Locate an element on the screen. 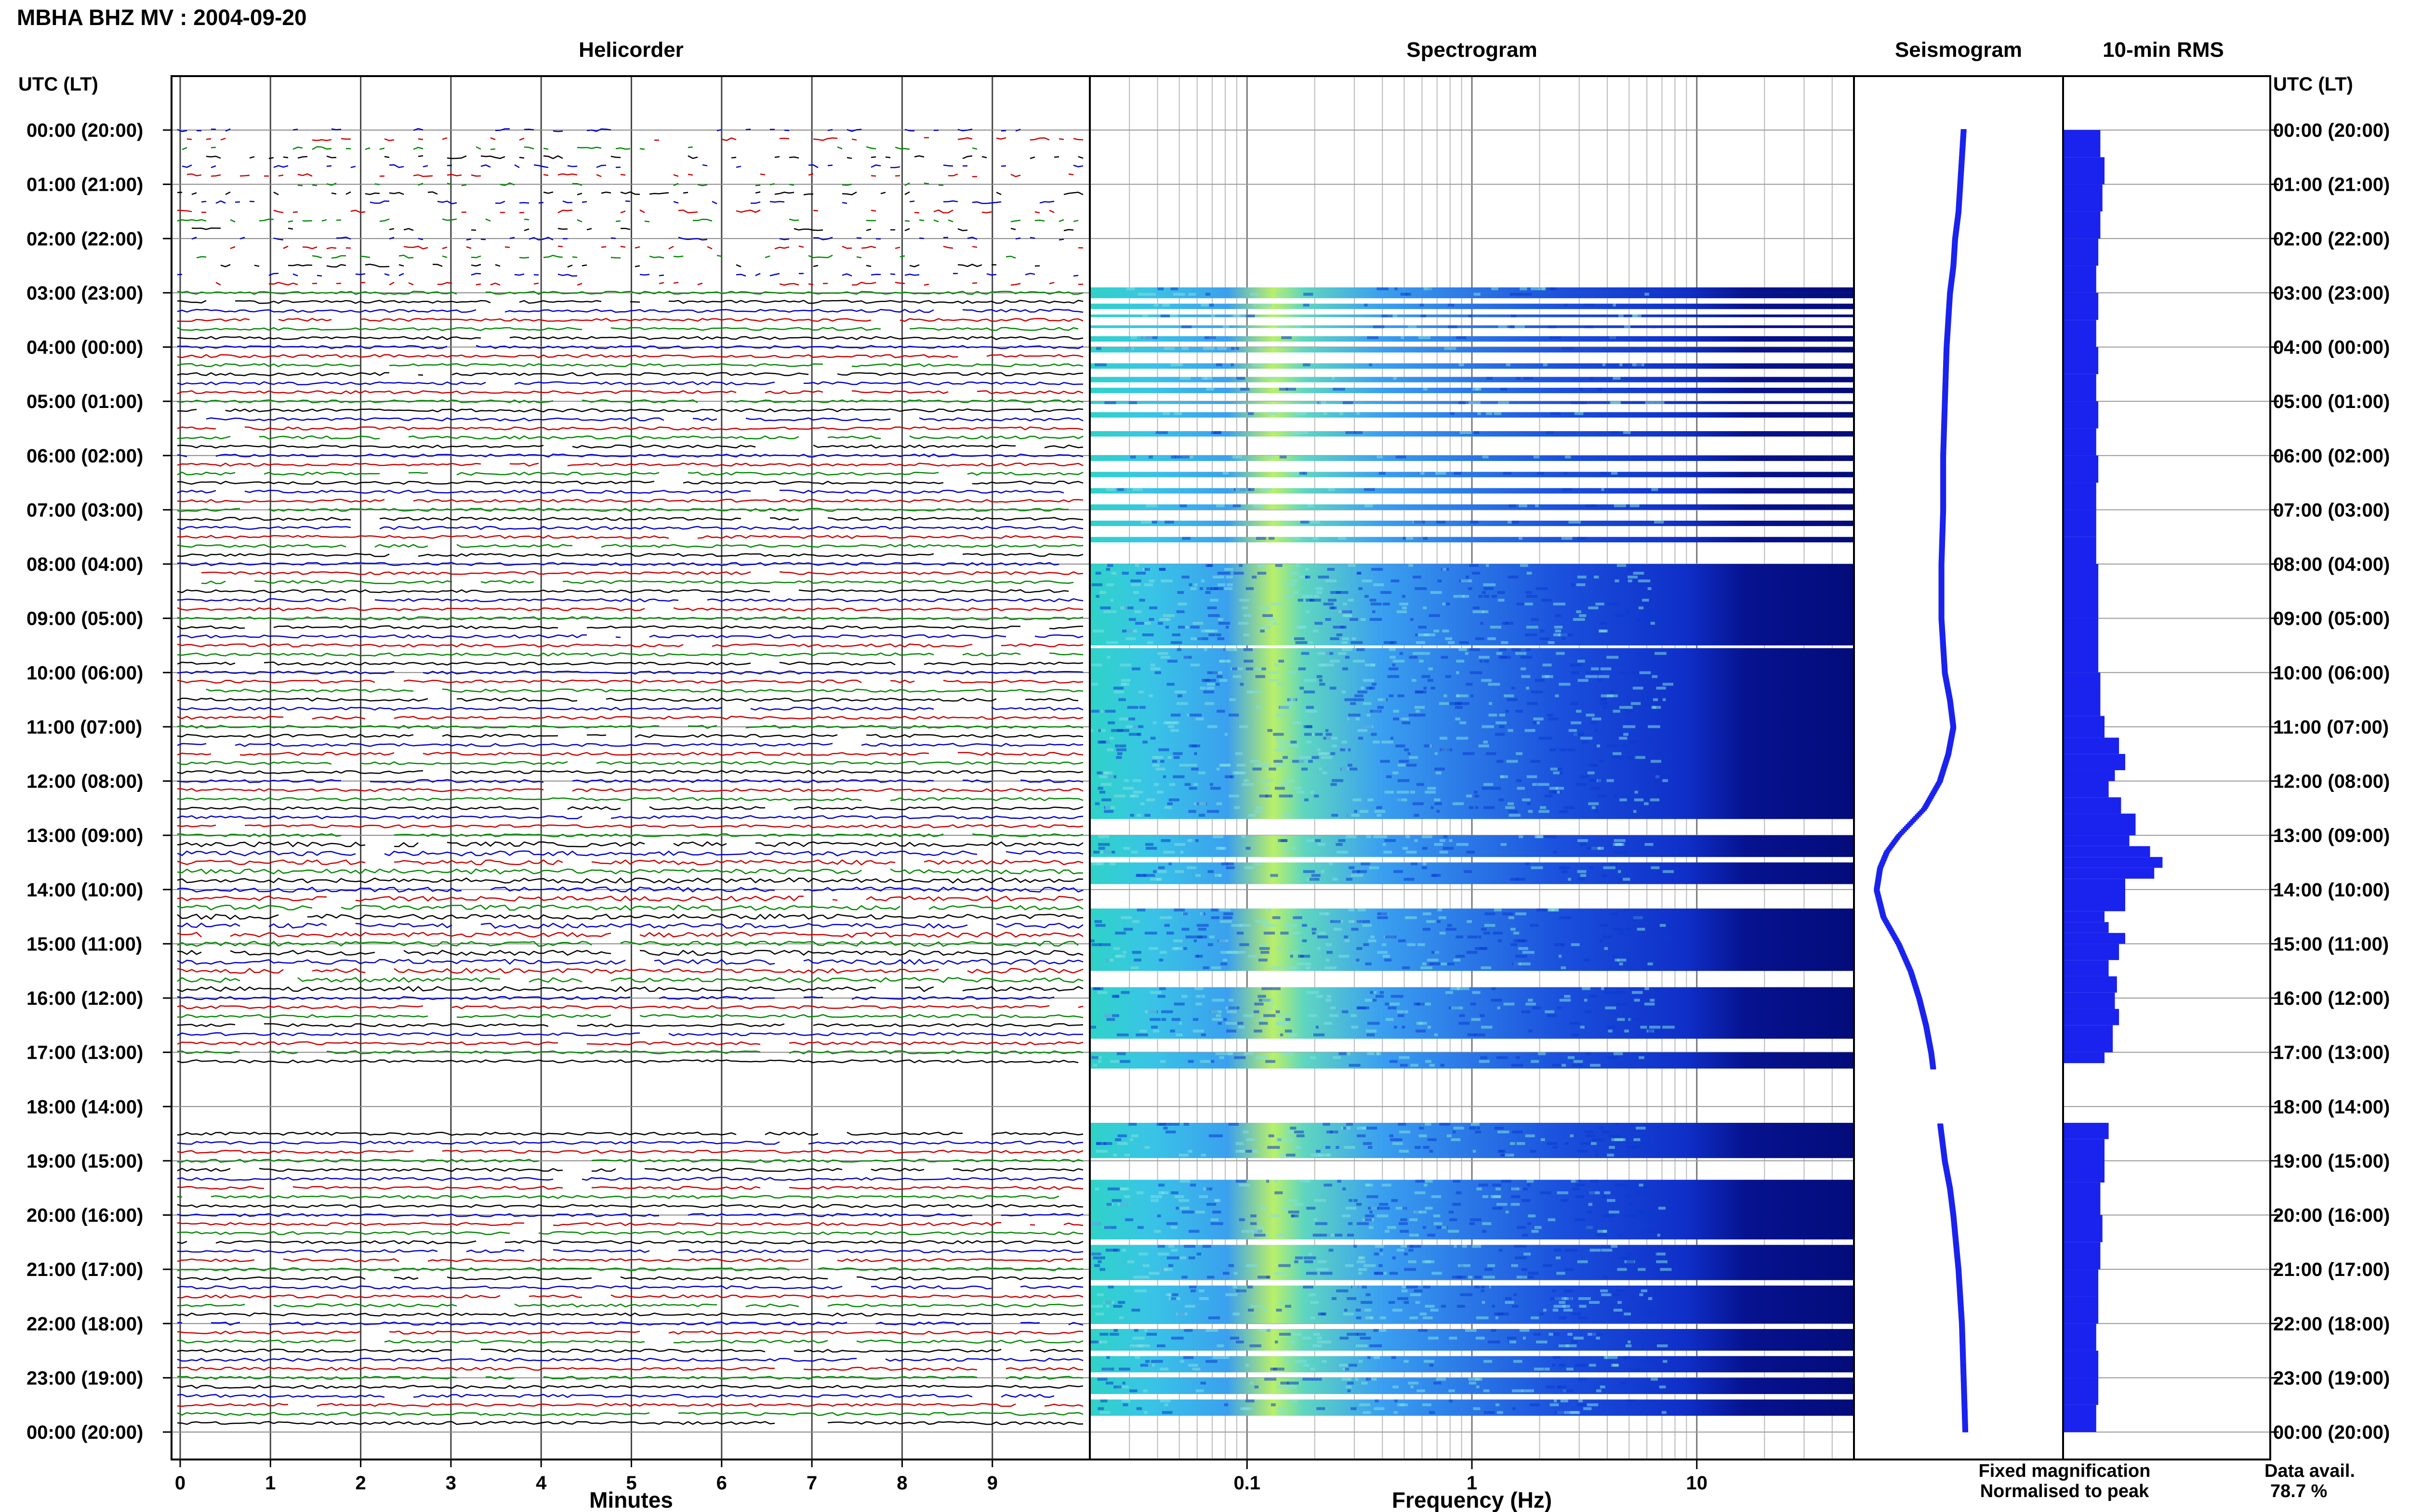 The height and width of the screenshot is (1512, 2409). spectrogram-band is located at coordinates (1472, 1340).